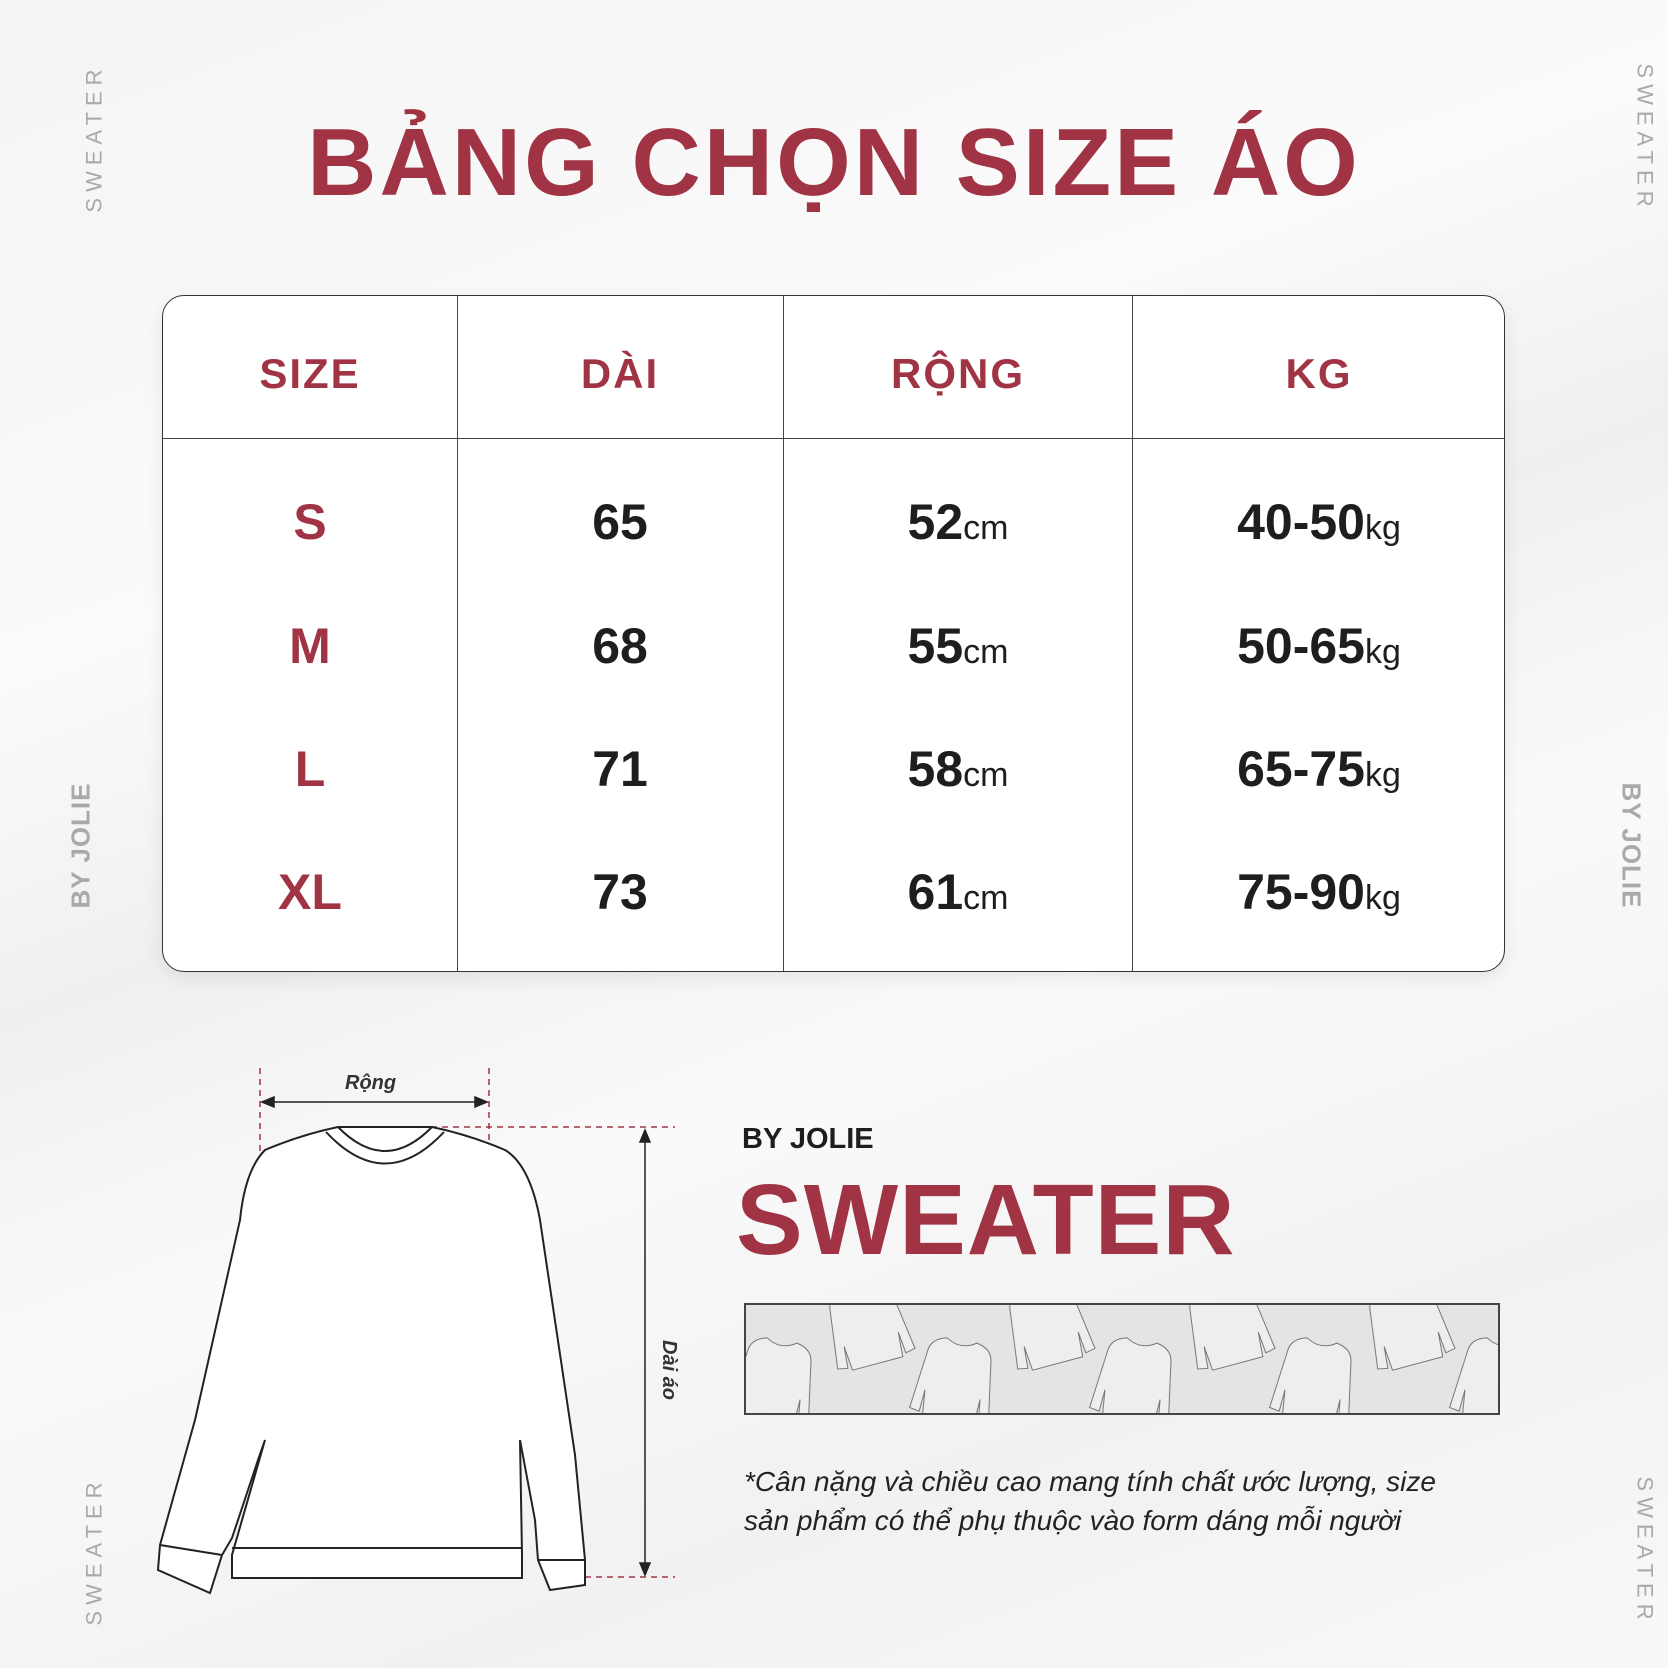  I want to click on length-cell: 73, so click(620, 892).